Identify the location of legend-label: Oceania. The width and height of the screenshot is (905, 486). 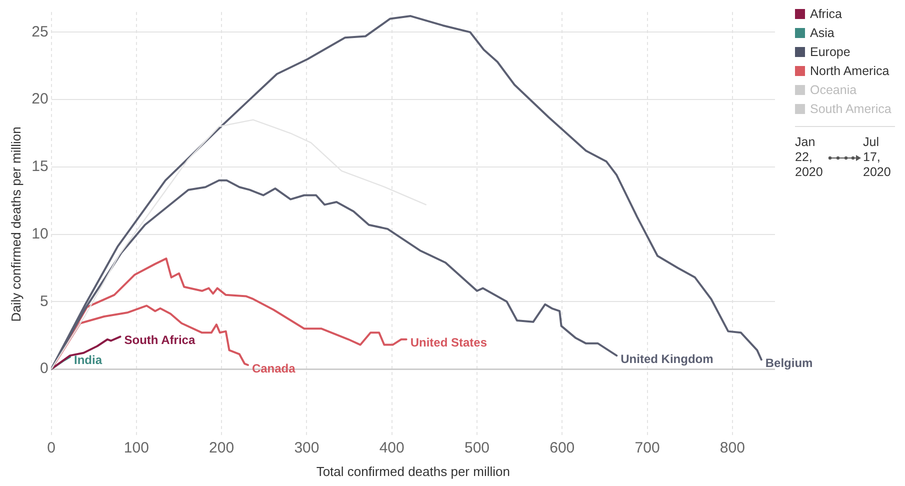
(833, 89).